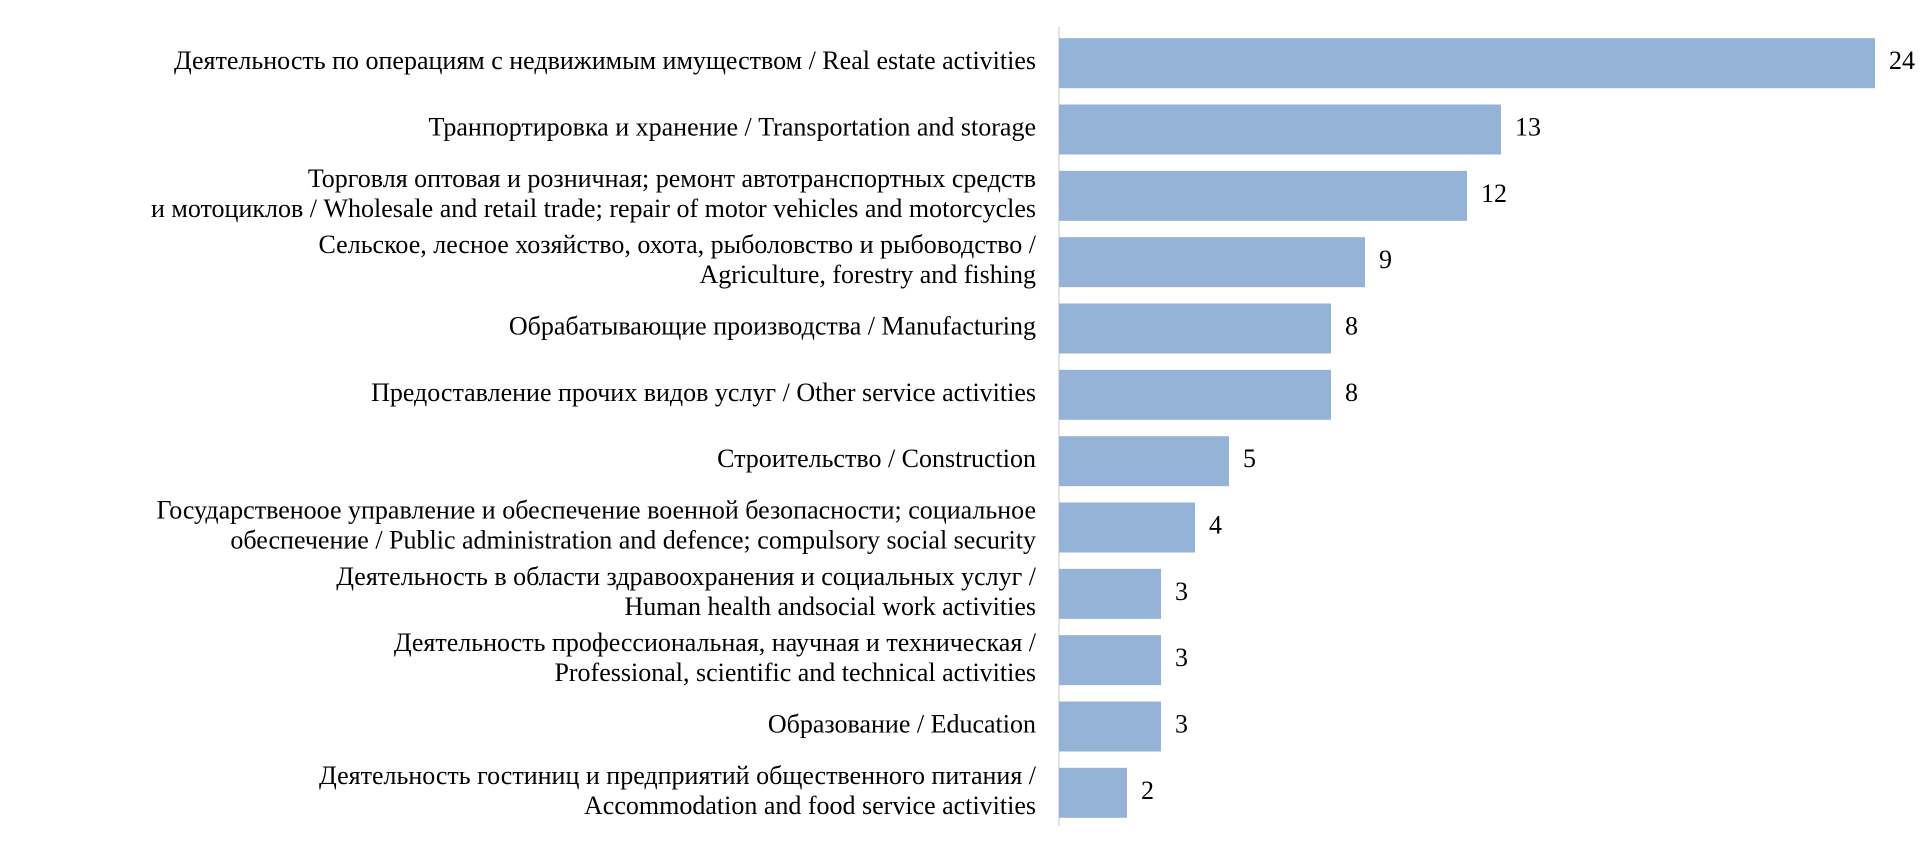 Image resolution: width=1932 pixels, height=853 pixels. I want to click on category-label: Human health andsocial work activities, so click(830, 606).